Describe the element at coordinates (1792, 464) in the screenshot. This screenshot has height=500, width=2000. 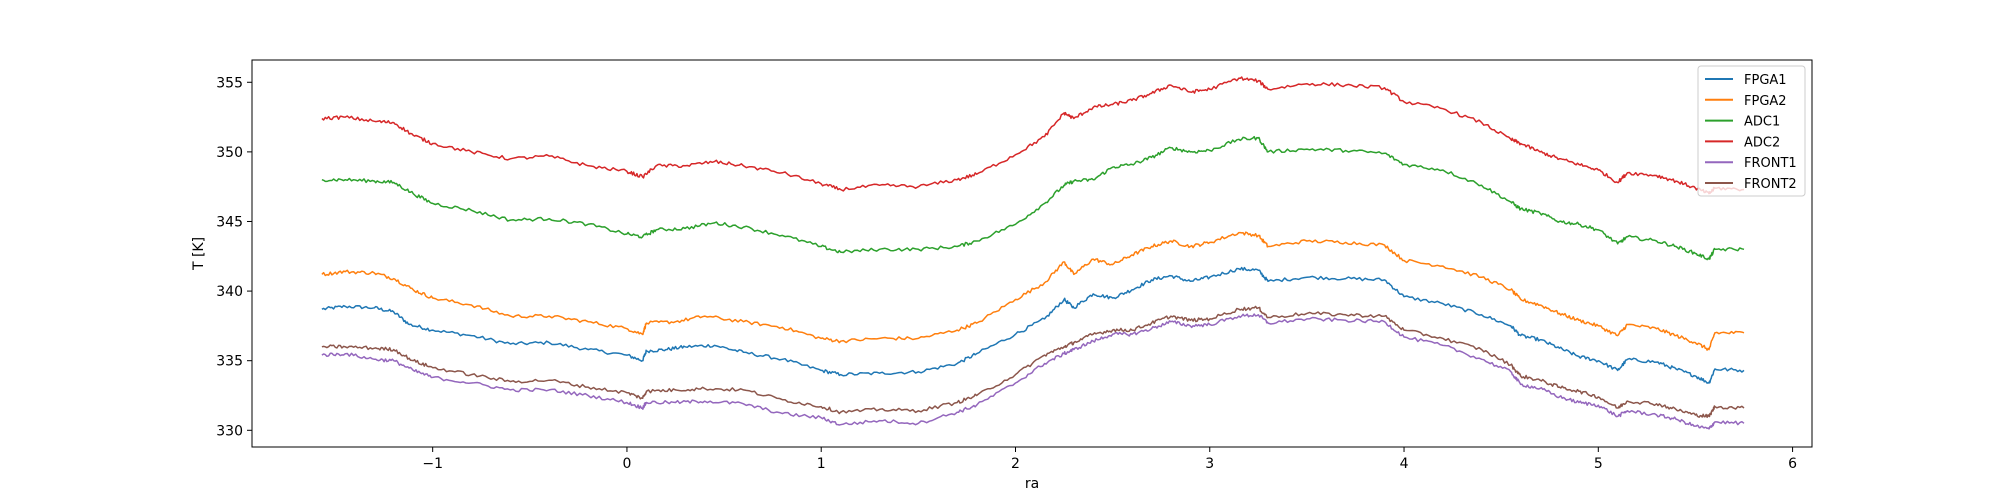
I see `x-tick-label: 6` at that location.